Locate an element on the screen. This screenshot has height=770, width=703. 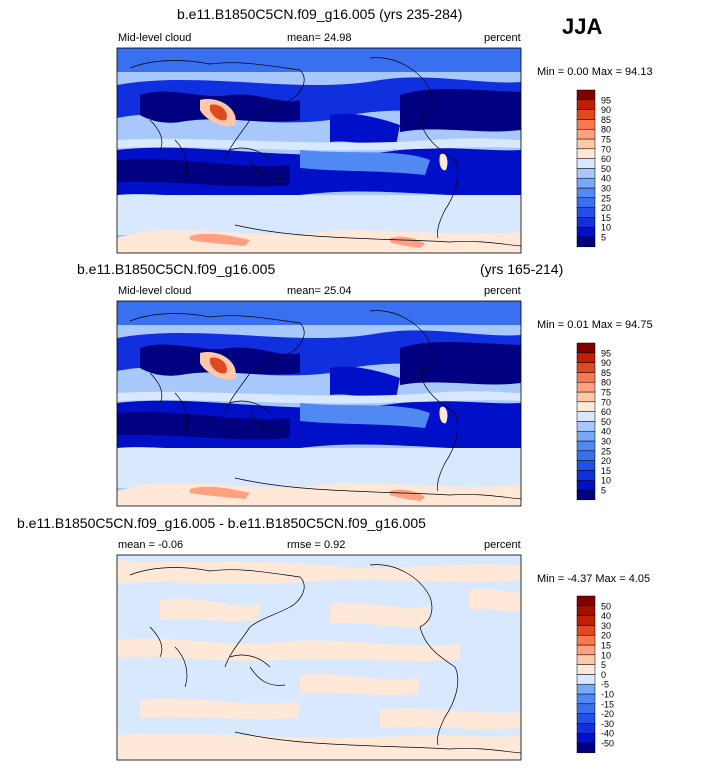
panel3-rmse-label: rmse = is located at coordinates (304, 545).